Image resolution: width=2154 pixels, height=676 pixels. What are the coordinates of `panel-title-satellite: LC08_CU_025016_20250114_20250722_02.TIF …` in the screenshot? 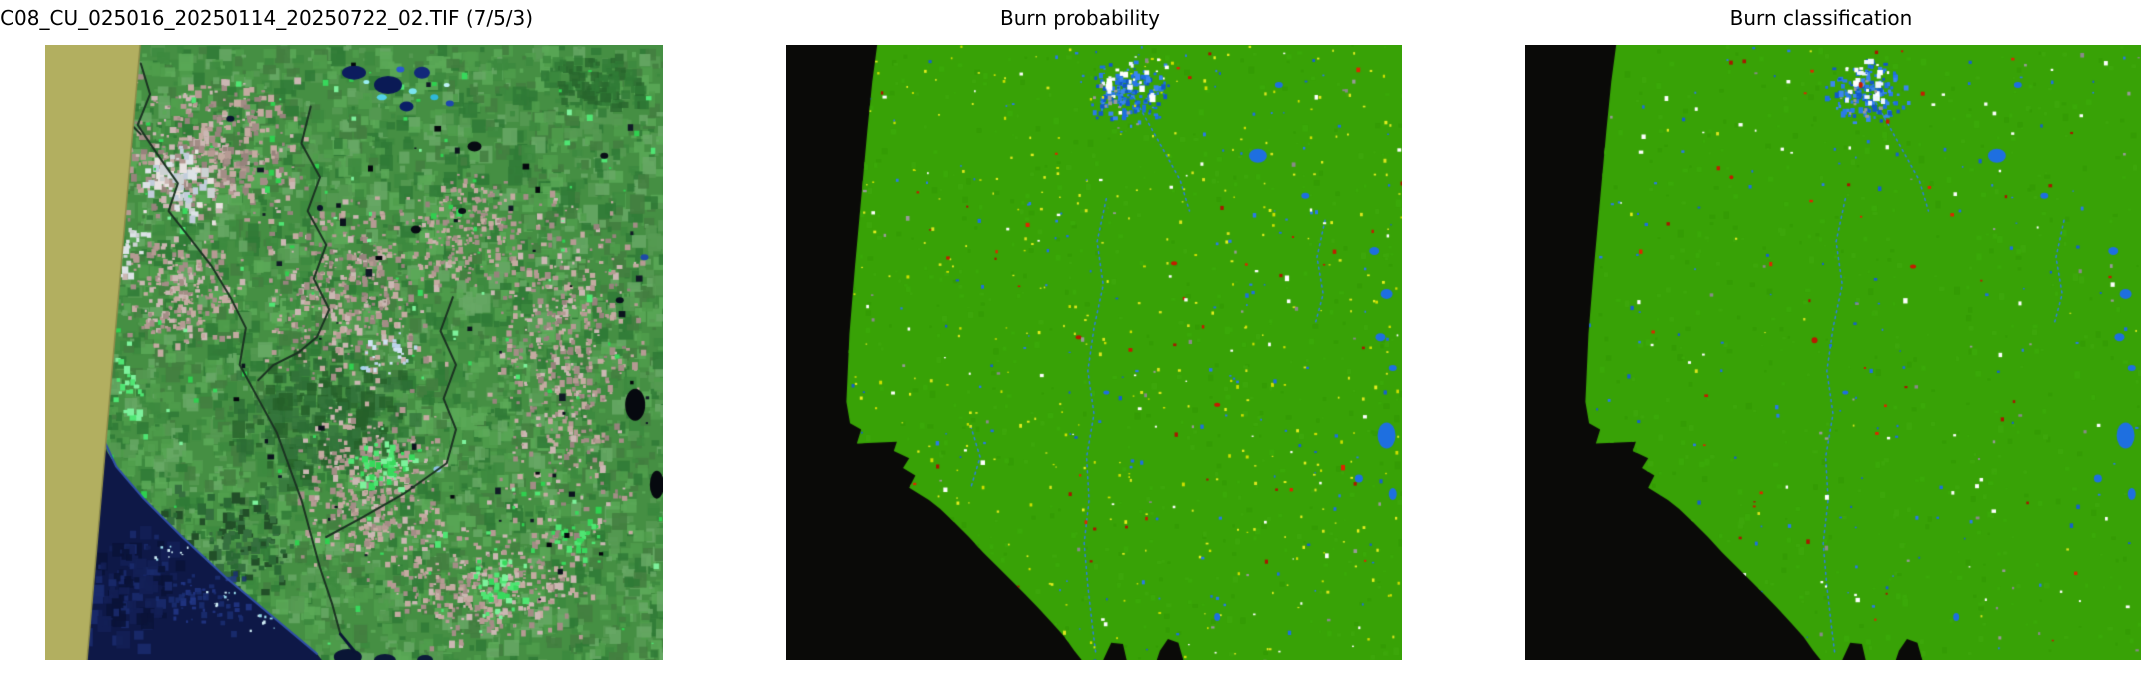 It's located at (267, 18).